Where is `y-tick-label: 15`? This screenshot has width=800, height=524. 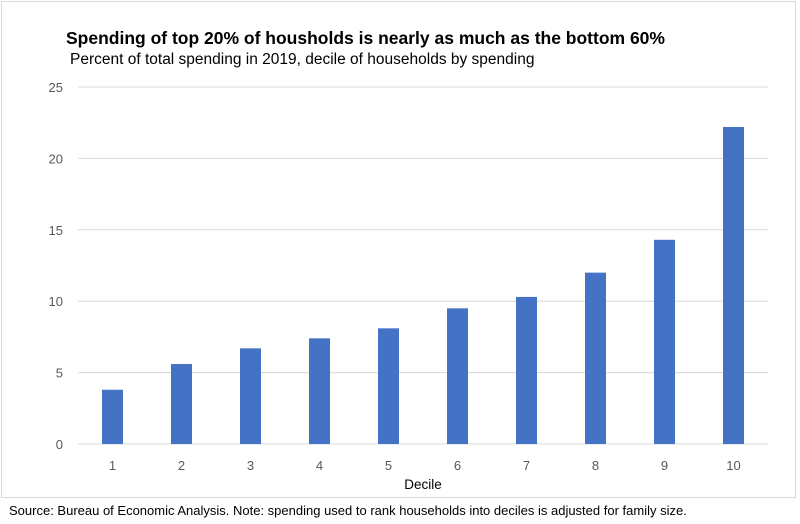 y-tick-label: 15 is located at coordinates (56, 230).